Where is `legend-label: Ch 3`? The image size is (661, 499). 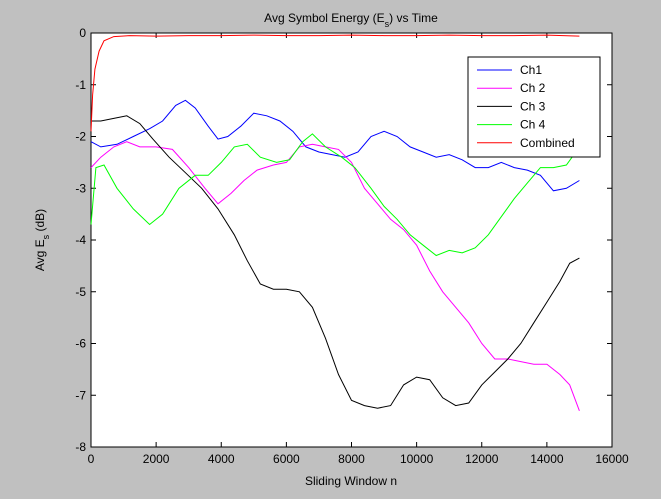
legend-label: Ch 3 is located at coordinates (533, 106).